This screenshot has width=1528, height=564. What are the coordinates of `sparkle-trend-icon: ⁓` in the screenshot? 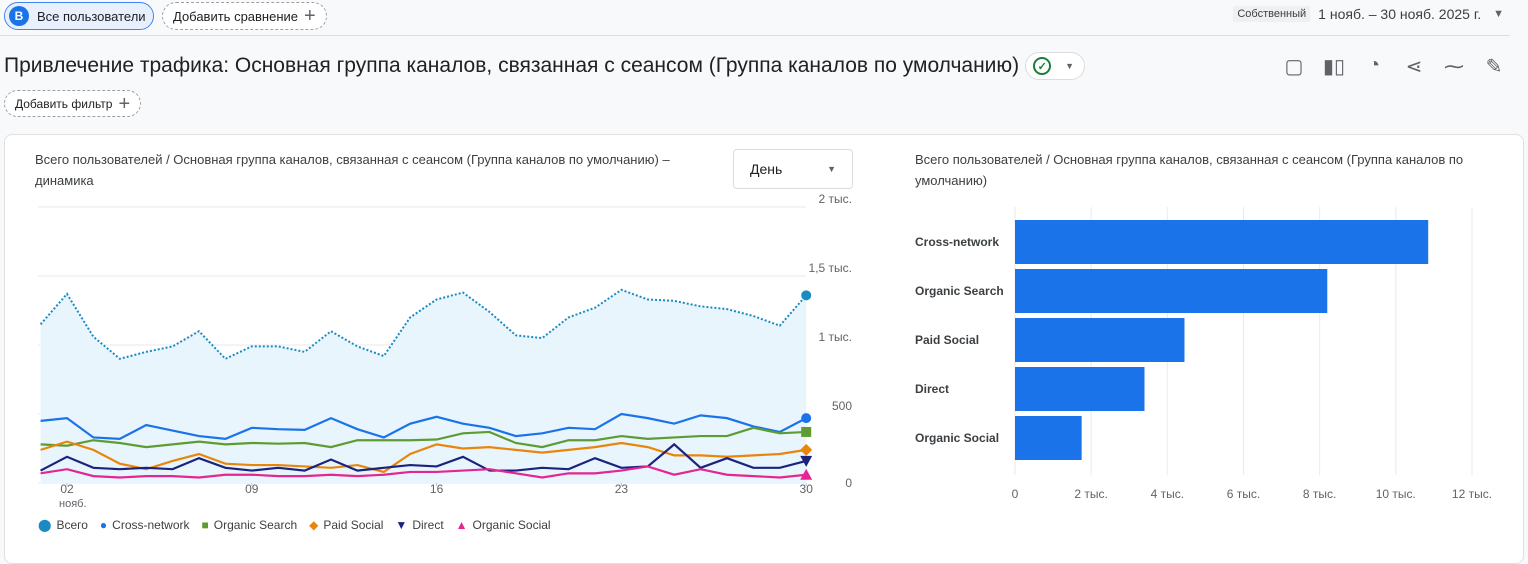 It's located at (1454, 67).